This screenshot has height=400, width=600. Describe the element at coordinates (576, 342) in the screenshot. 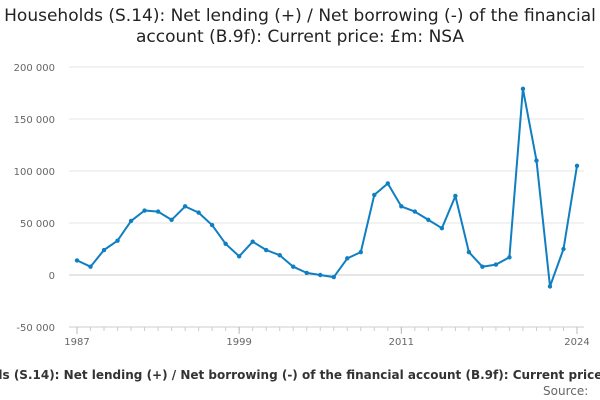

I see `x-tick-label: 2024` at that location.